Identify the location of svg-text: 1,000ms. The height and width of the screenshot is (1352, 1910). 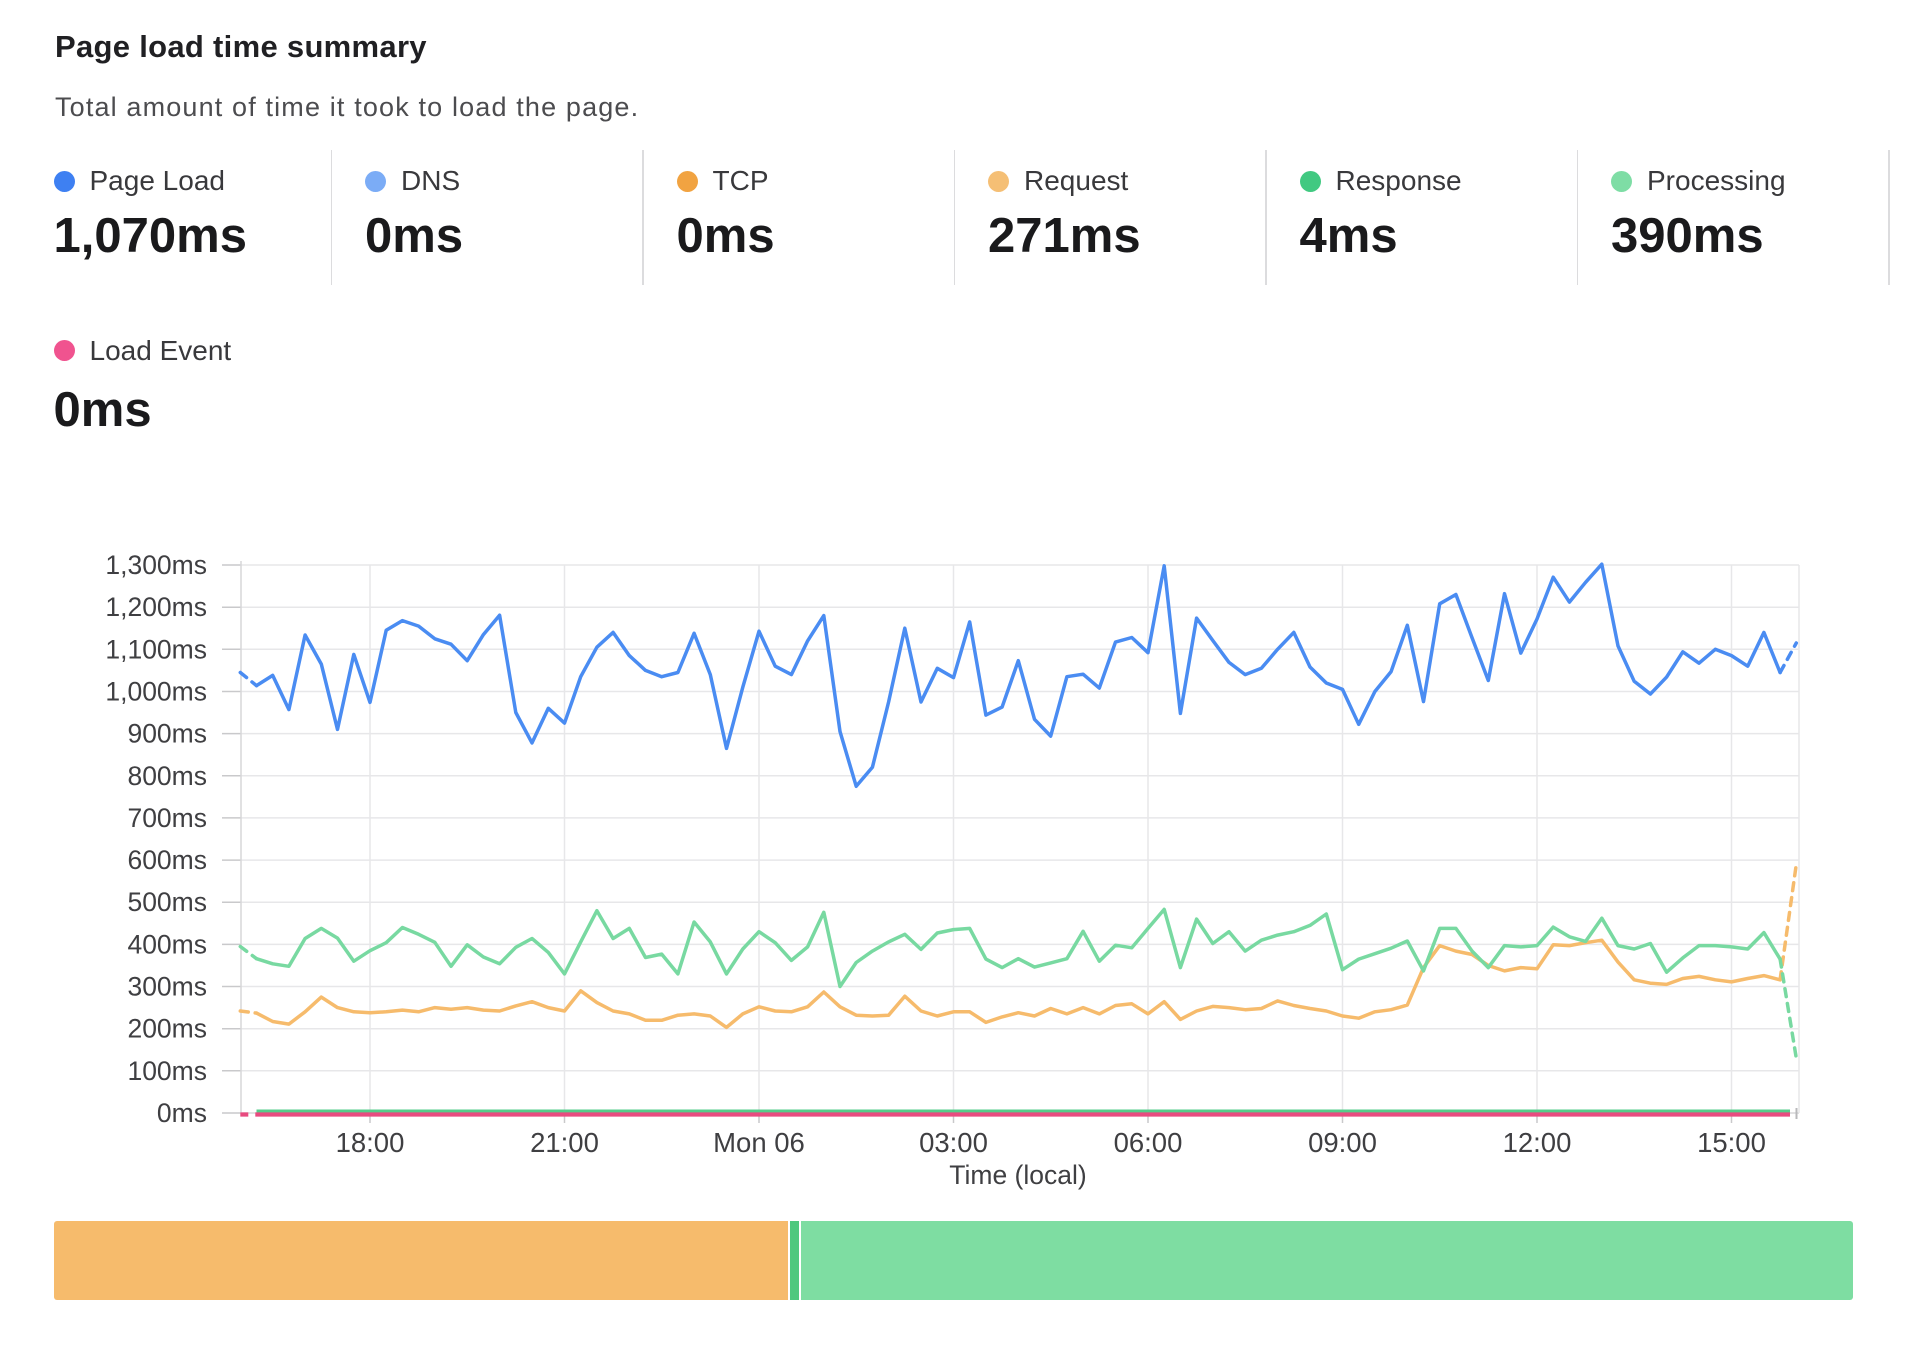
(156, 692).